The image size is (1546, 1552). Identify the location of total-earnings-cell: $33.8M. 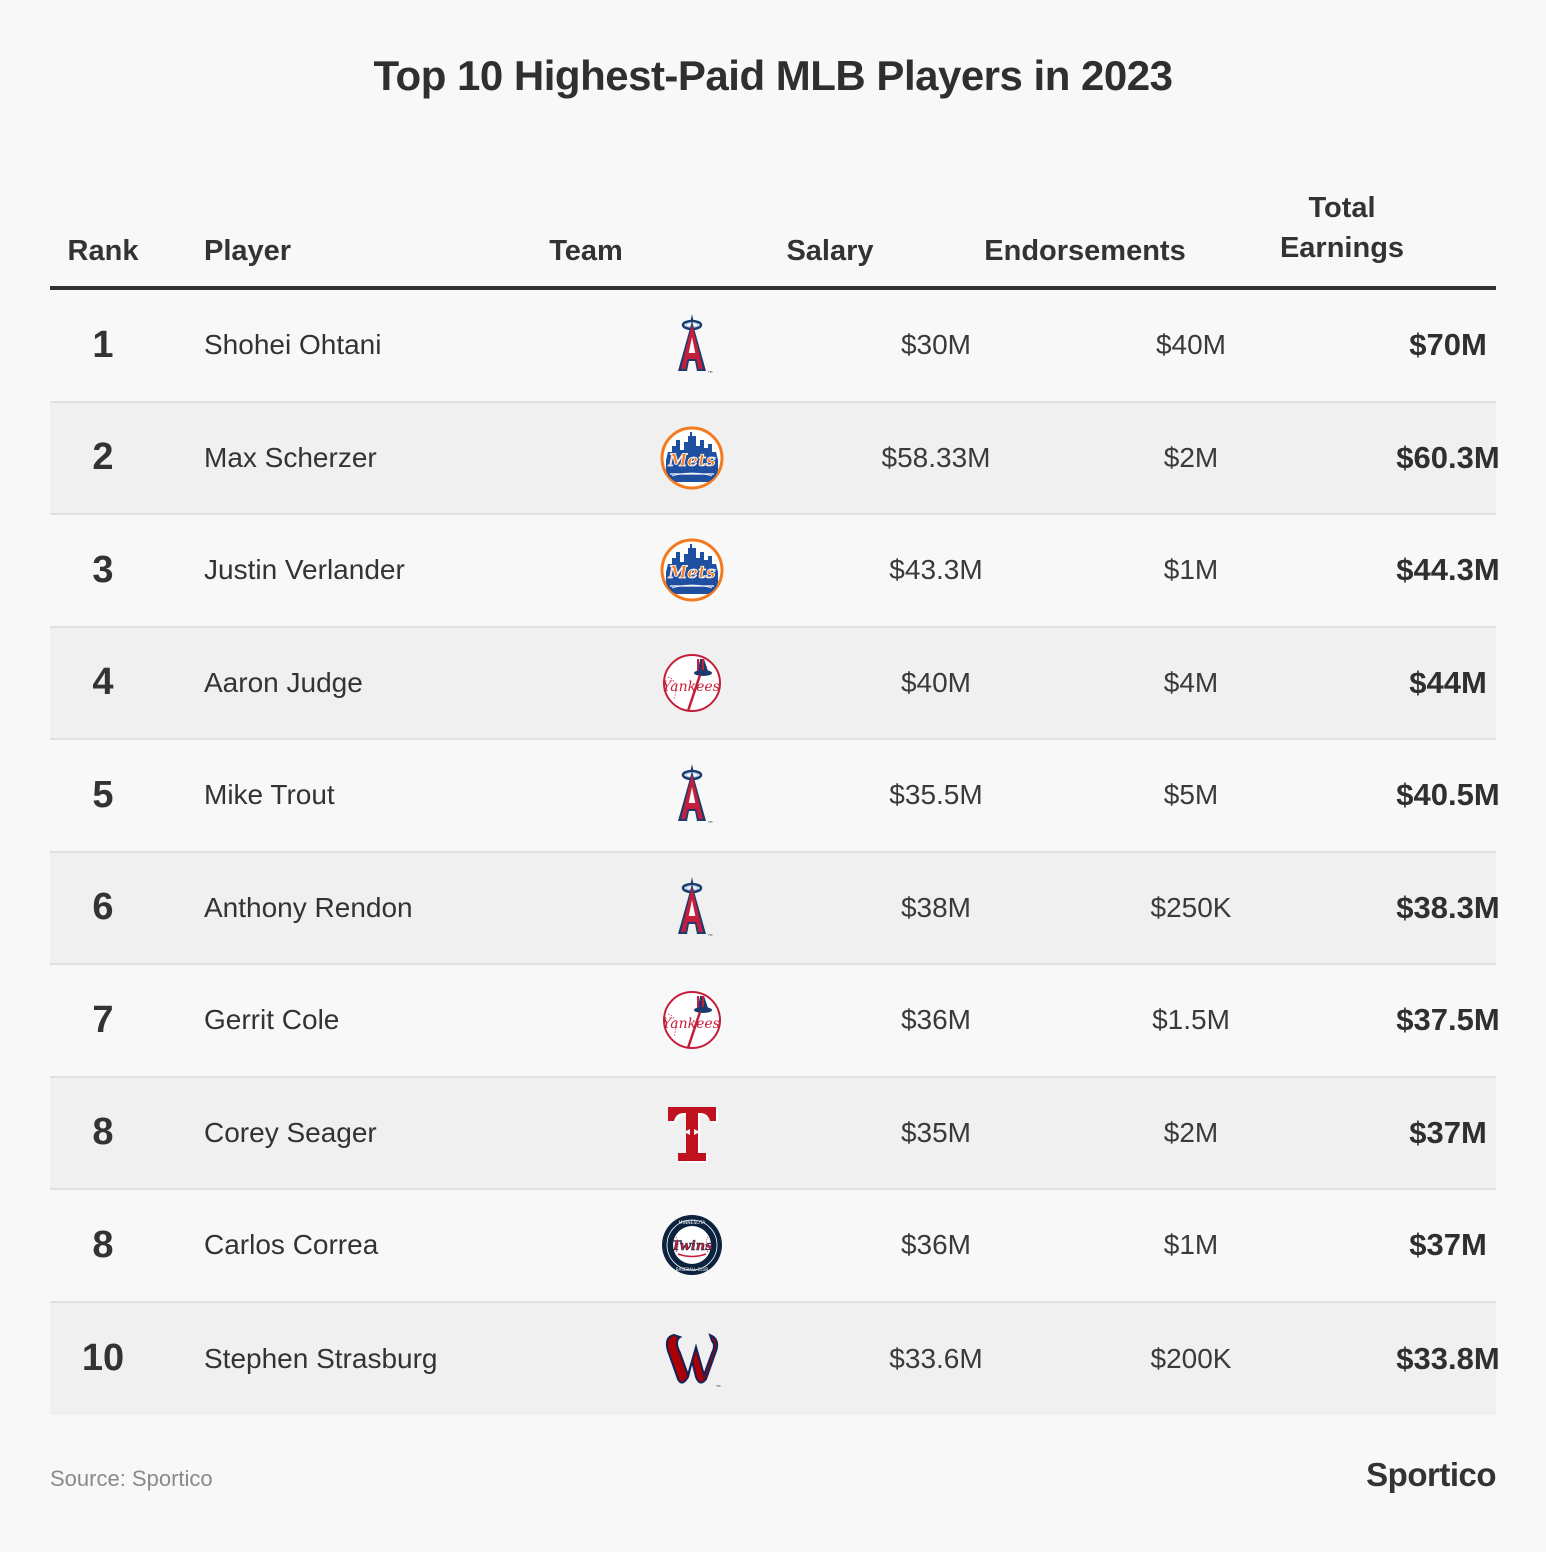
(1448, 1358).